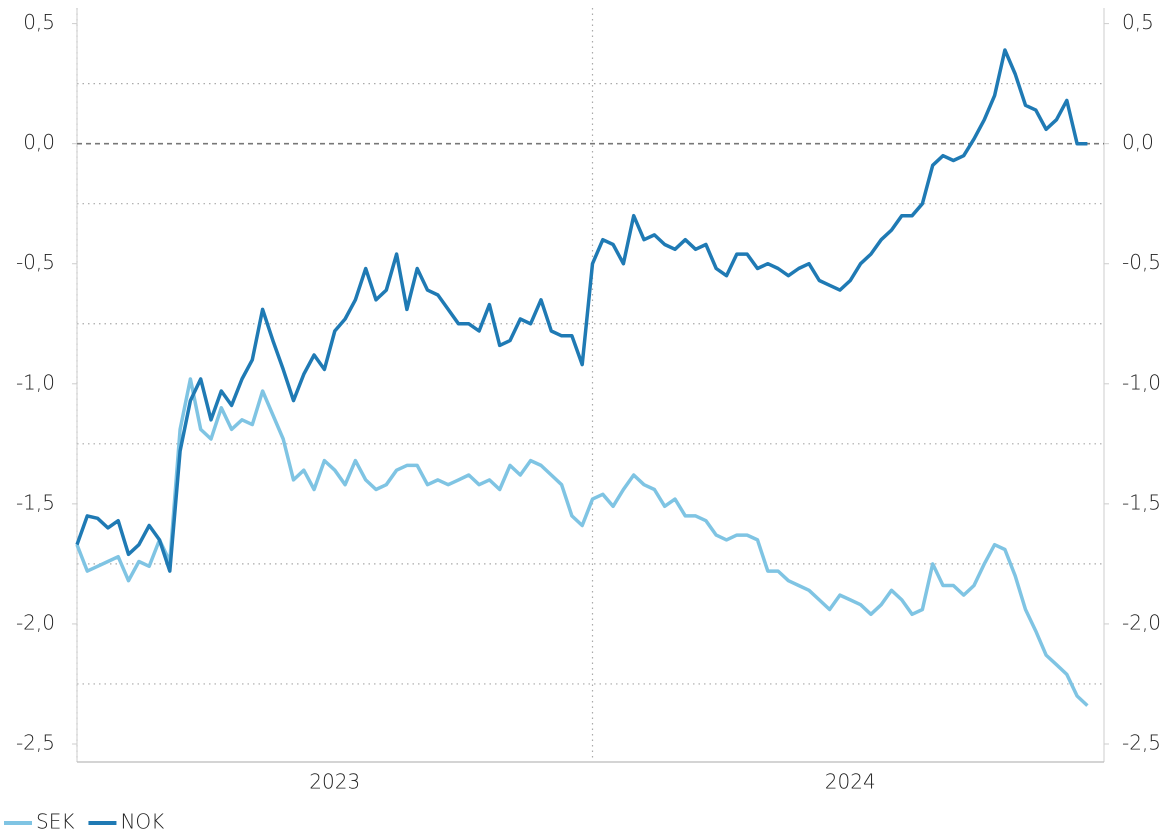  Describe the element at coordinates (35, 262) in the screenshot. I see `y-tick-label: -0,5` at that location.